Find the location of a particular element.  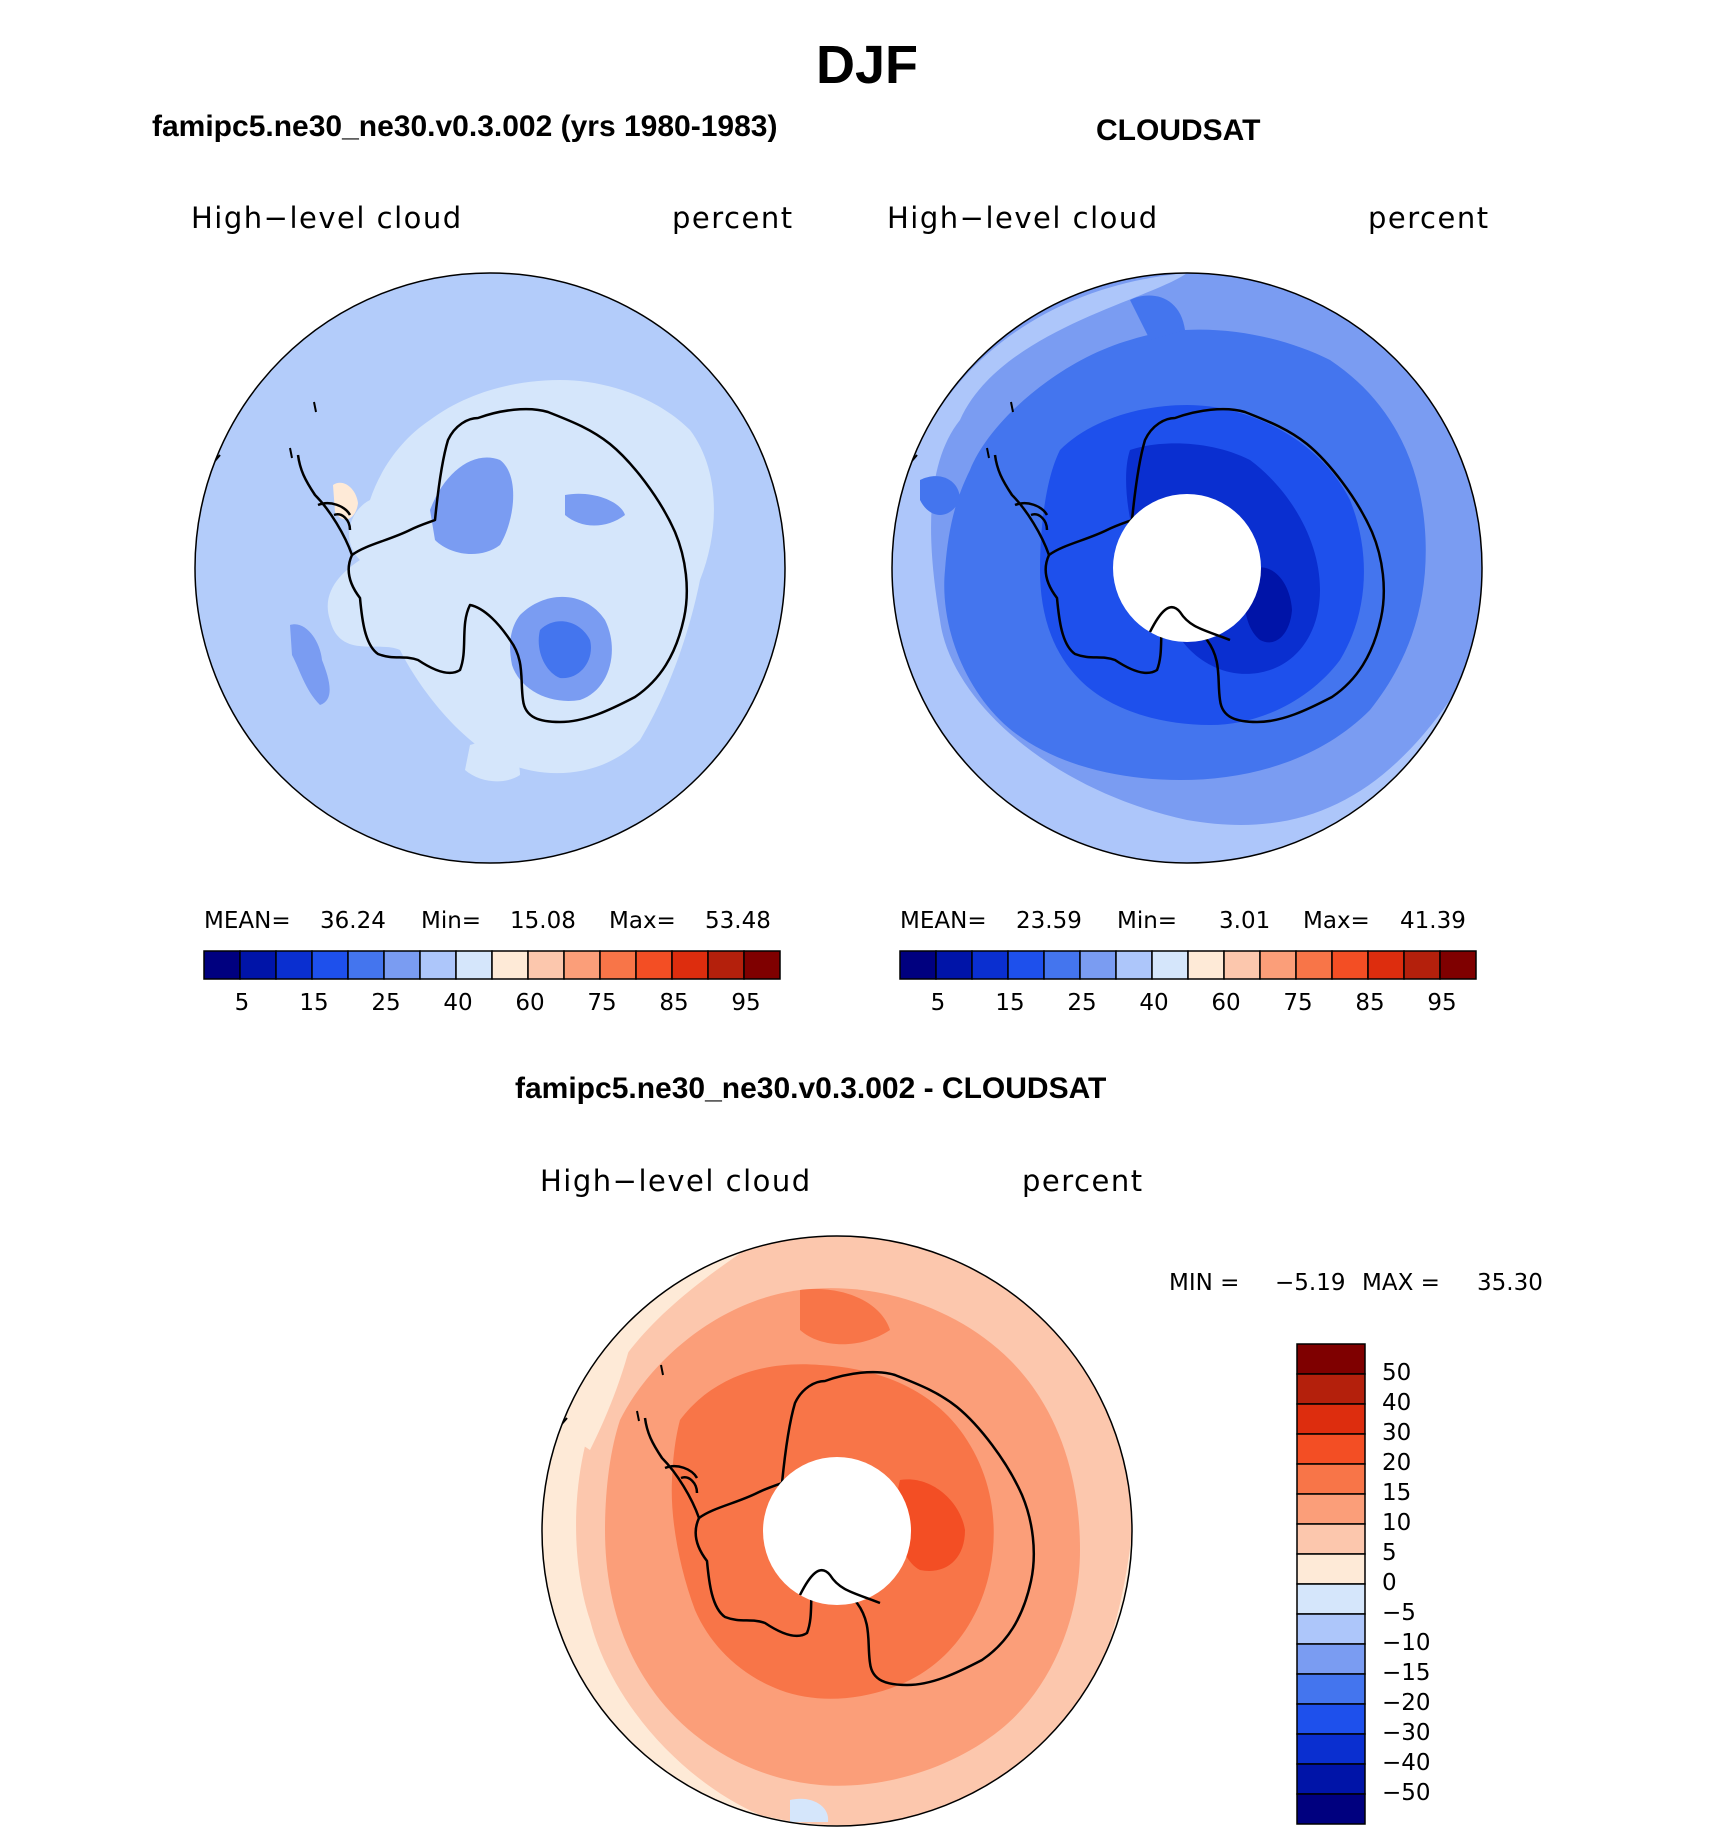

antarctica-coastline is located at coordinates (865, 1528).